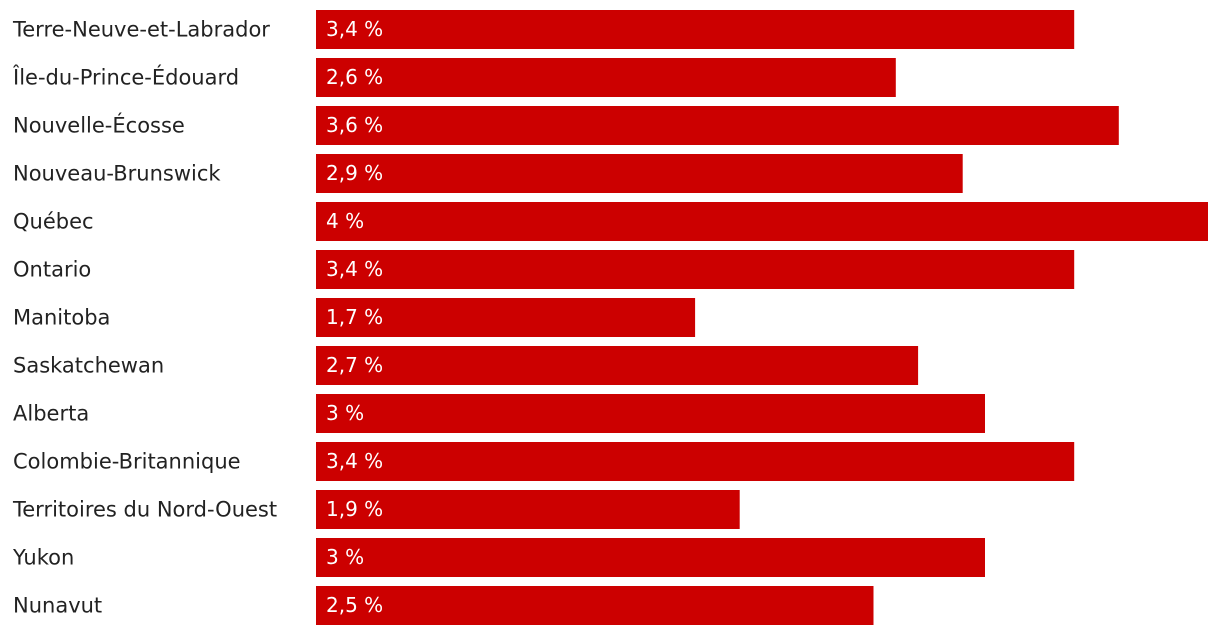 This screenshot has height=636, width=1220. What do you see at coordinates (354, 77) in the screenshot?
I see `value-label: 2,6 %` at bounding box center [354, 77].